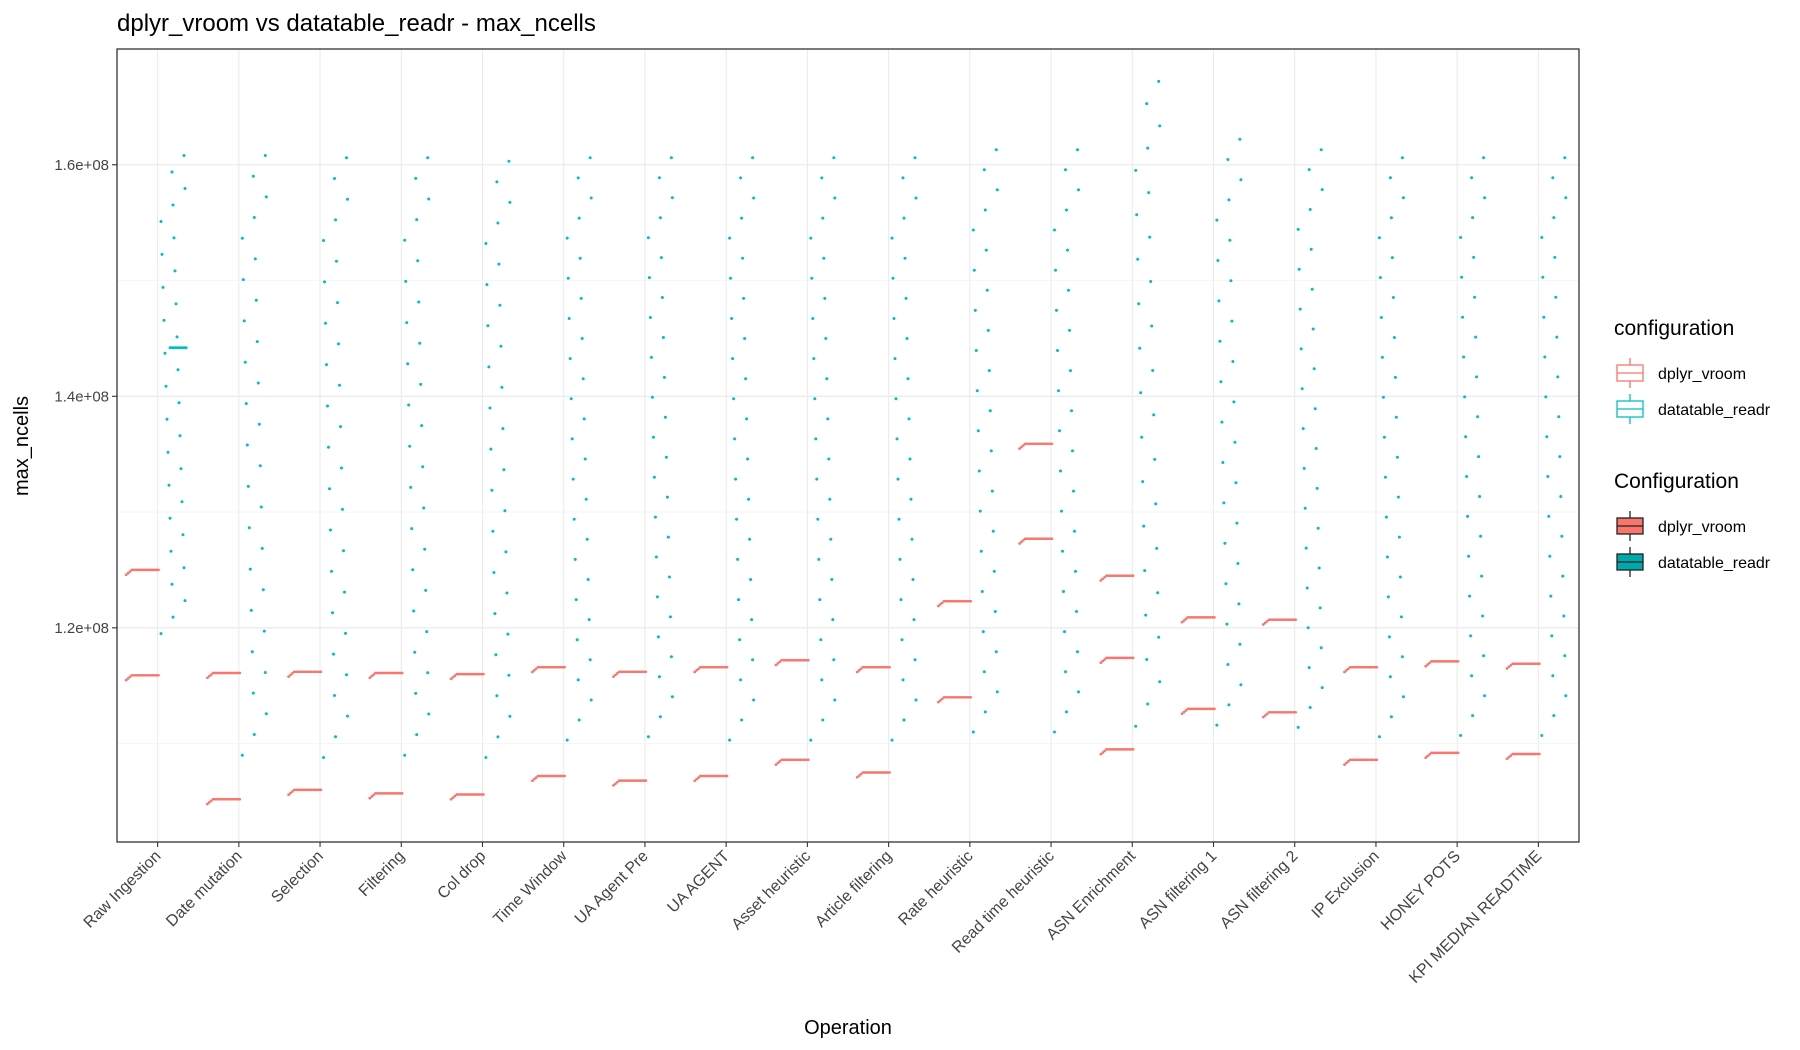 The height and width of the screenshot is (1050, 1800). I want to click on x-tick-label: UA AGENT, so click(698, 882).